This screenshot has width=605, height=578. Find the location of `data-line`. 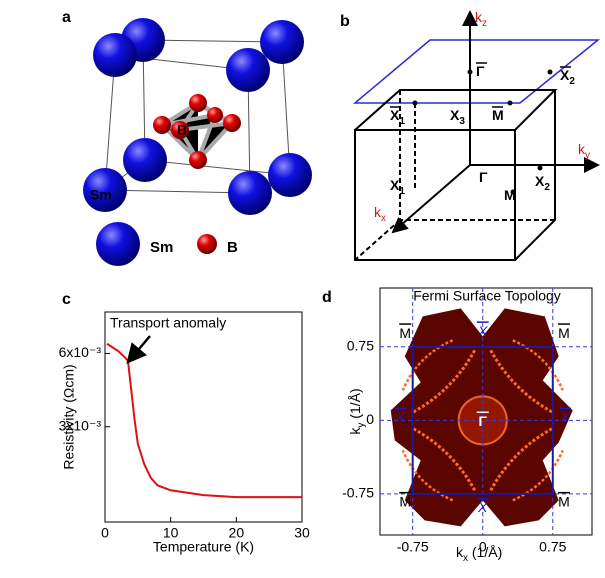

data-line is located at coordinates (204, 420).